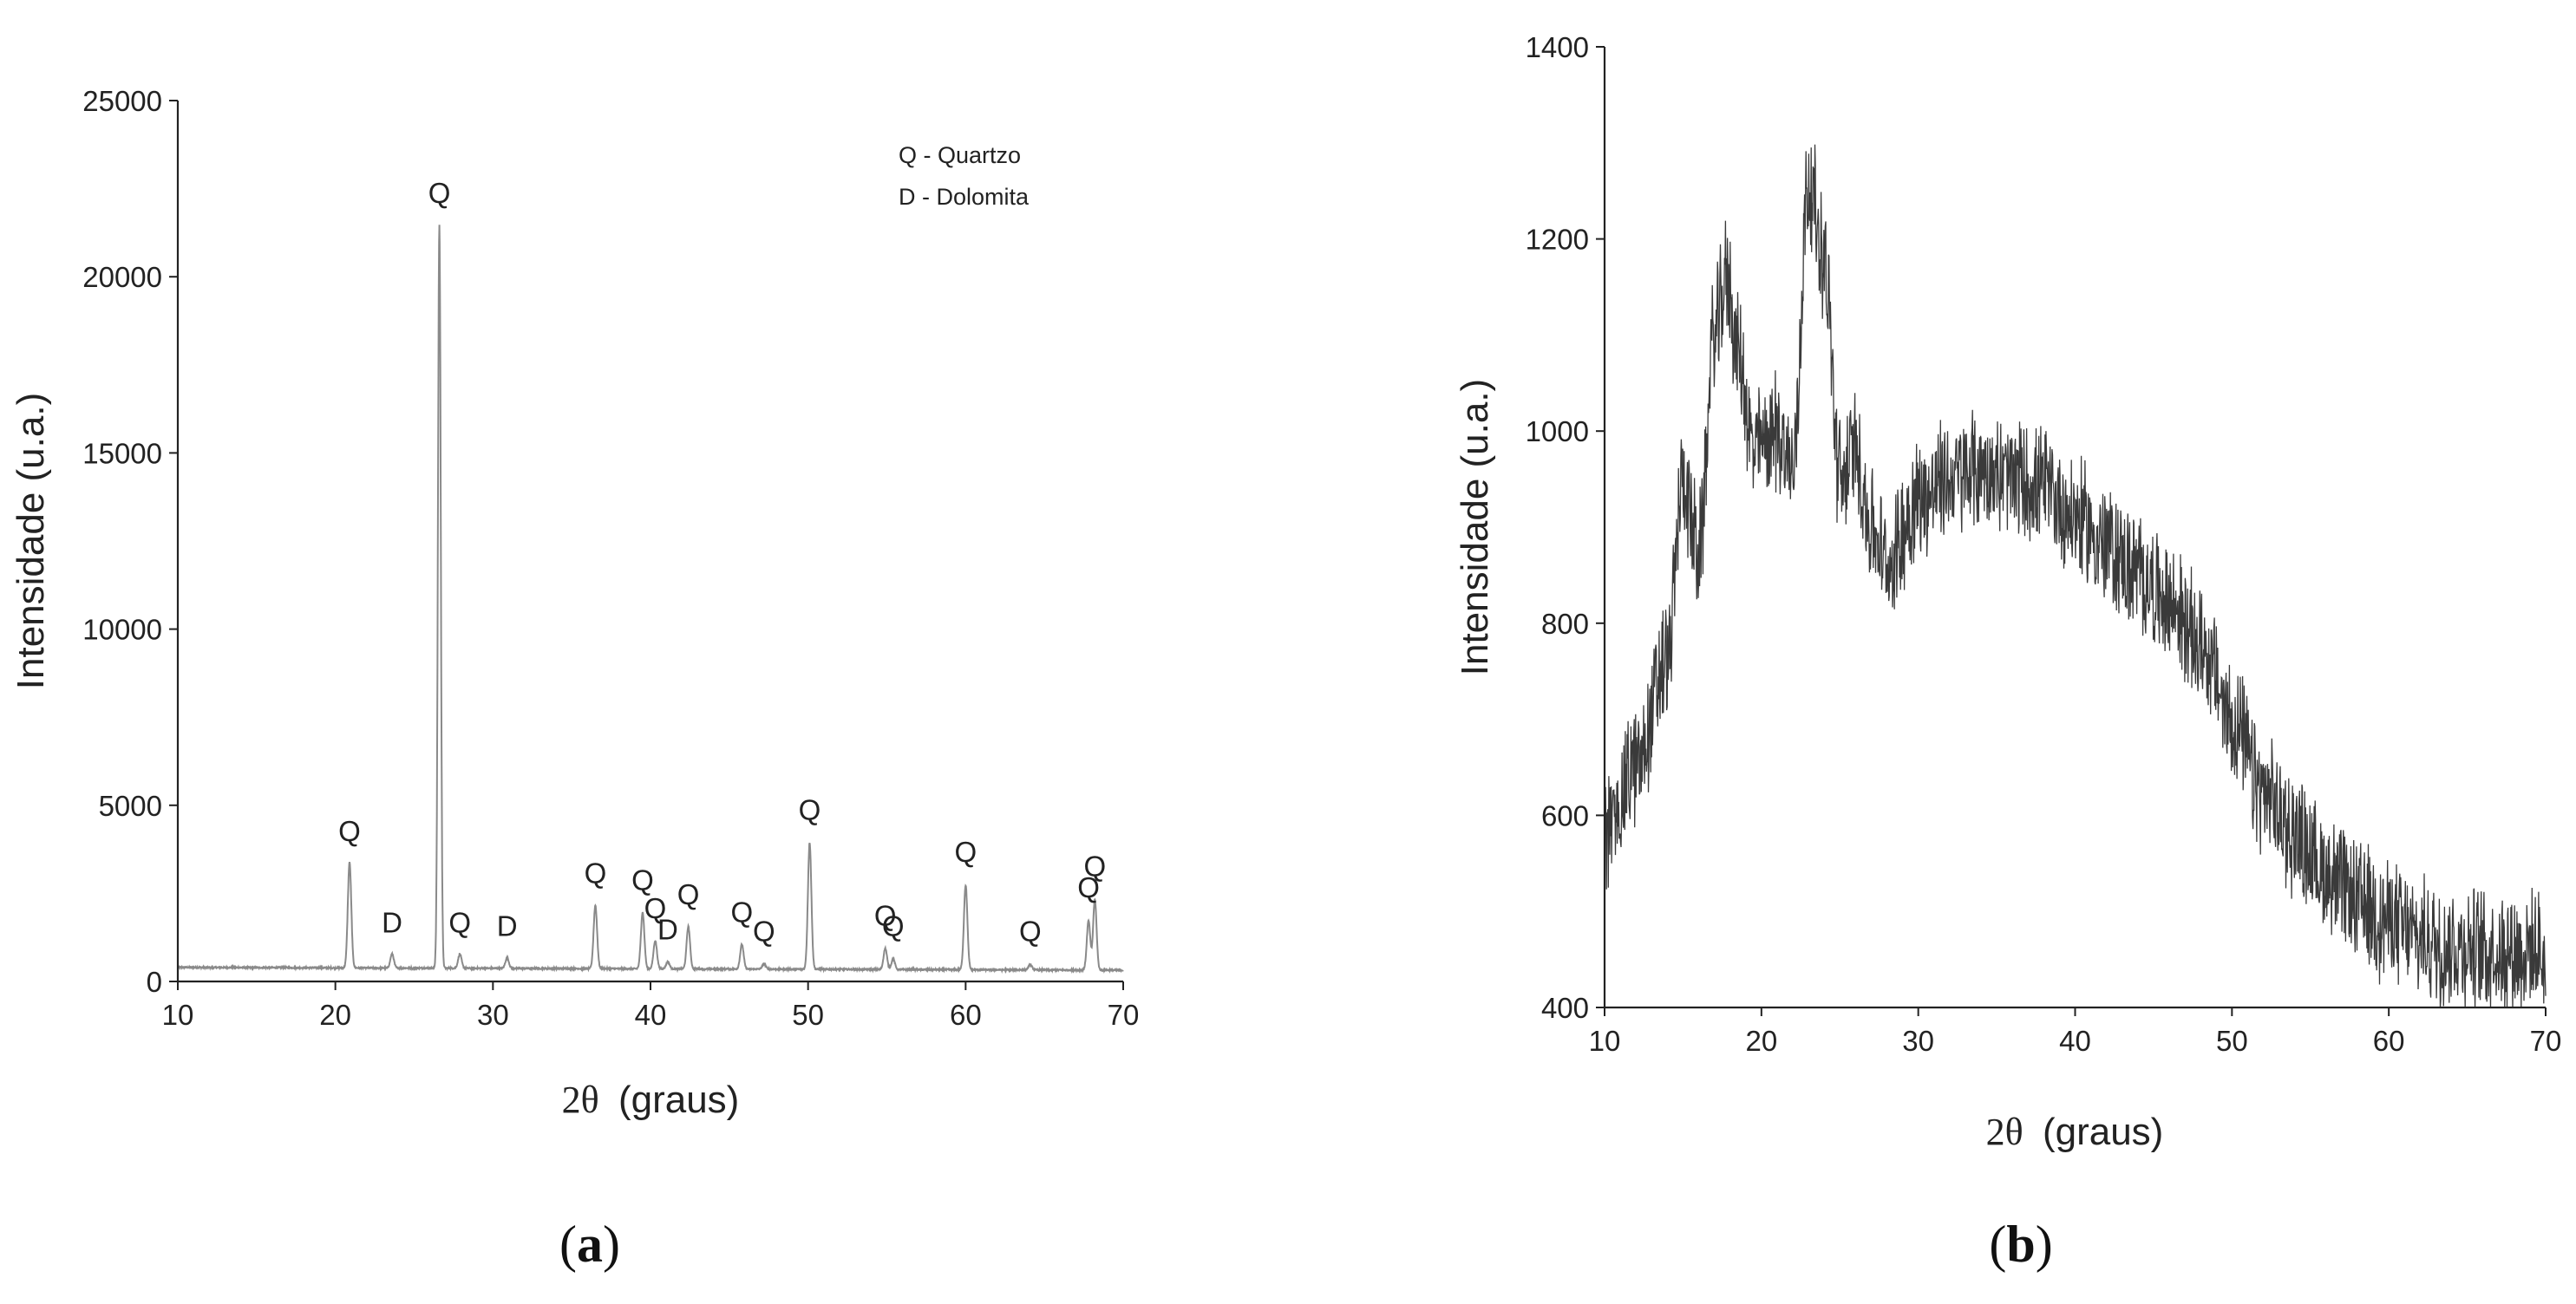  Describe the element at coordinates (964, 197) in the screenshot. I see `chart-a-legend-dolomita: D - Dolomita` at that location.